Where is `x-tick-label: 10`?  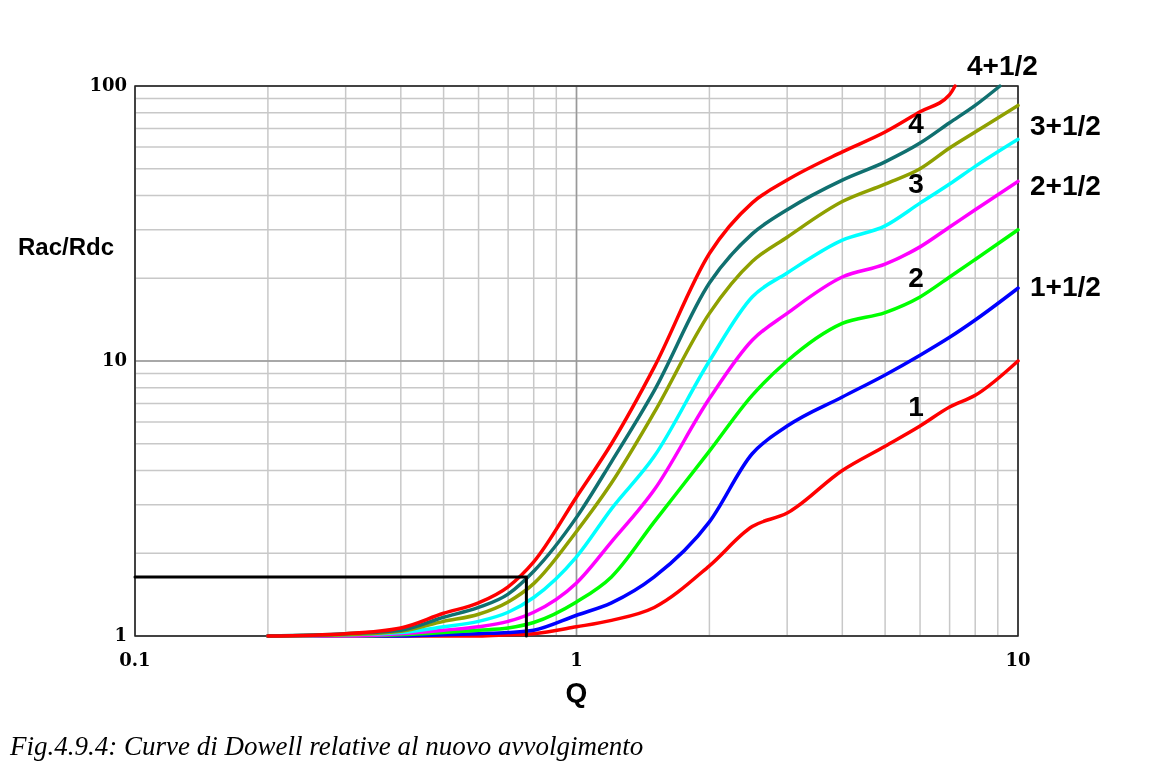 x-tick-label: 10 is located at coordinates (1018, 659).